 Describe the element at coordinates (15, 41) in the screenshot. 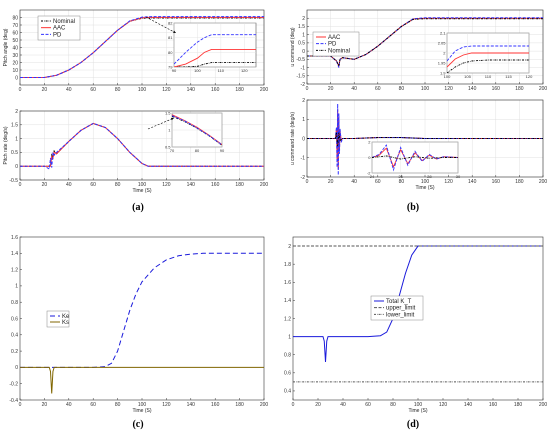

I see `y-tick-label: 50` at that location.